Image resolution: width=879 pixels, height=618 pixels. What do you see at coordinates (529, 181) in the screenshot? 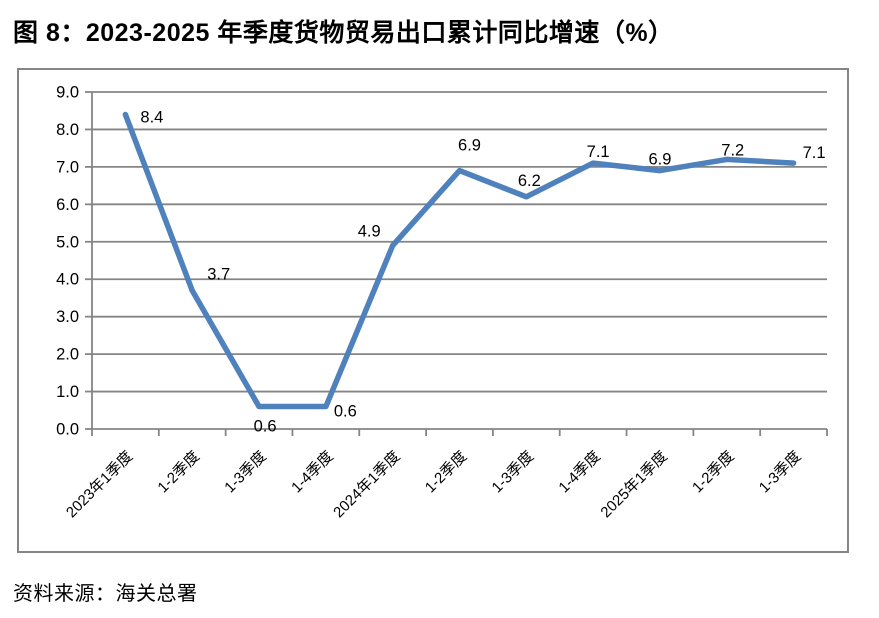
I see `data-point-label: 6.2` at bounding box center [529, 181].